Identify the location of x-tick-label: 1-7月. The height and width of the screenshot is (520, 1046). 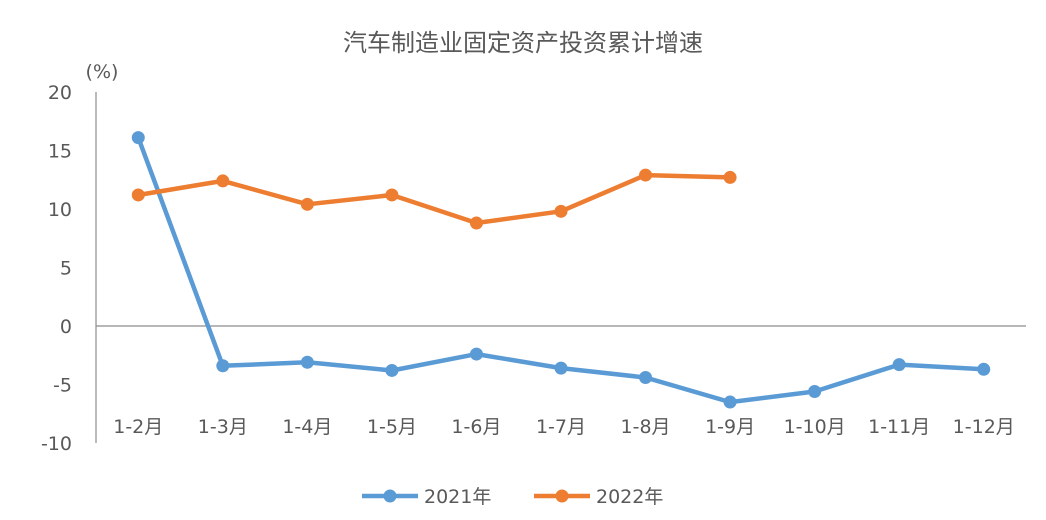
(561, 427).